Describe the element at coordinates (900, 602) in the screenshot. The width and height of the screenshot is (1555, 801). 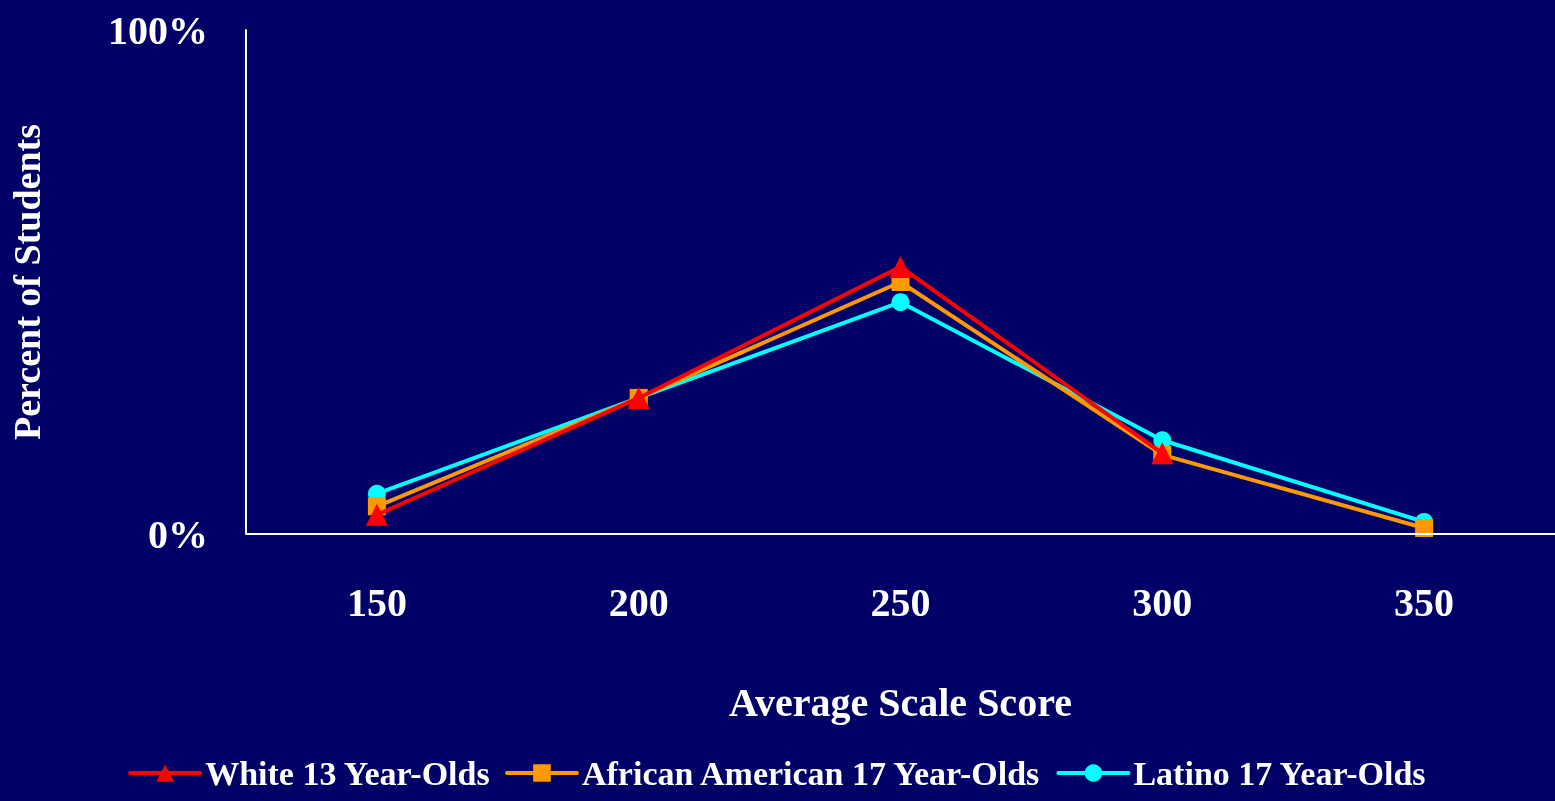
I see `x-tick-label: 250` at that location.